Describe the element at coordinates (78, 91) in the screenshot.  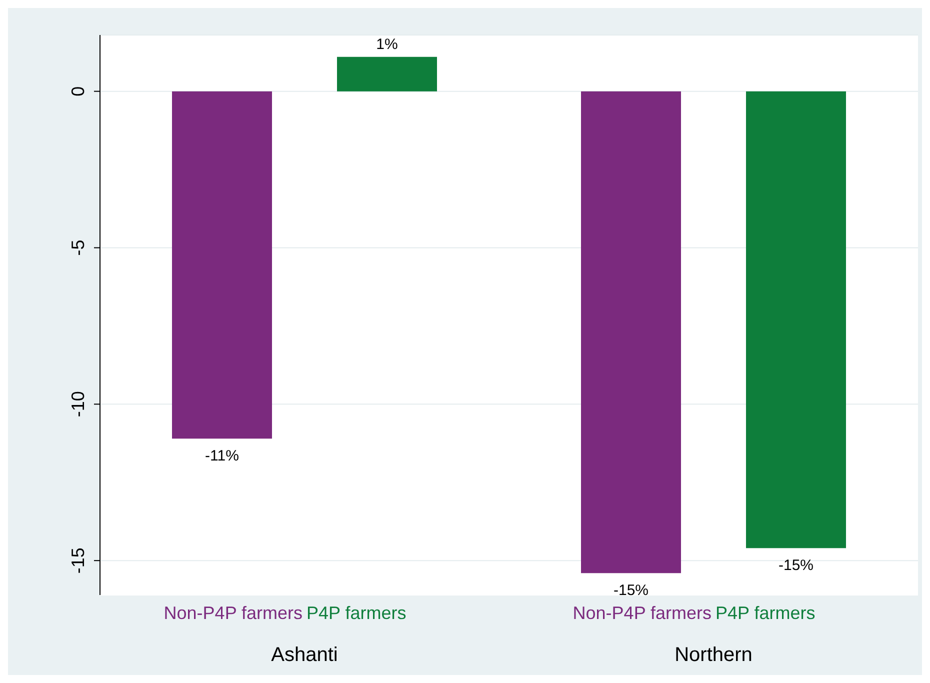
I see `y-tick-label: 0` at that location.